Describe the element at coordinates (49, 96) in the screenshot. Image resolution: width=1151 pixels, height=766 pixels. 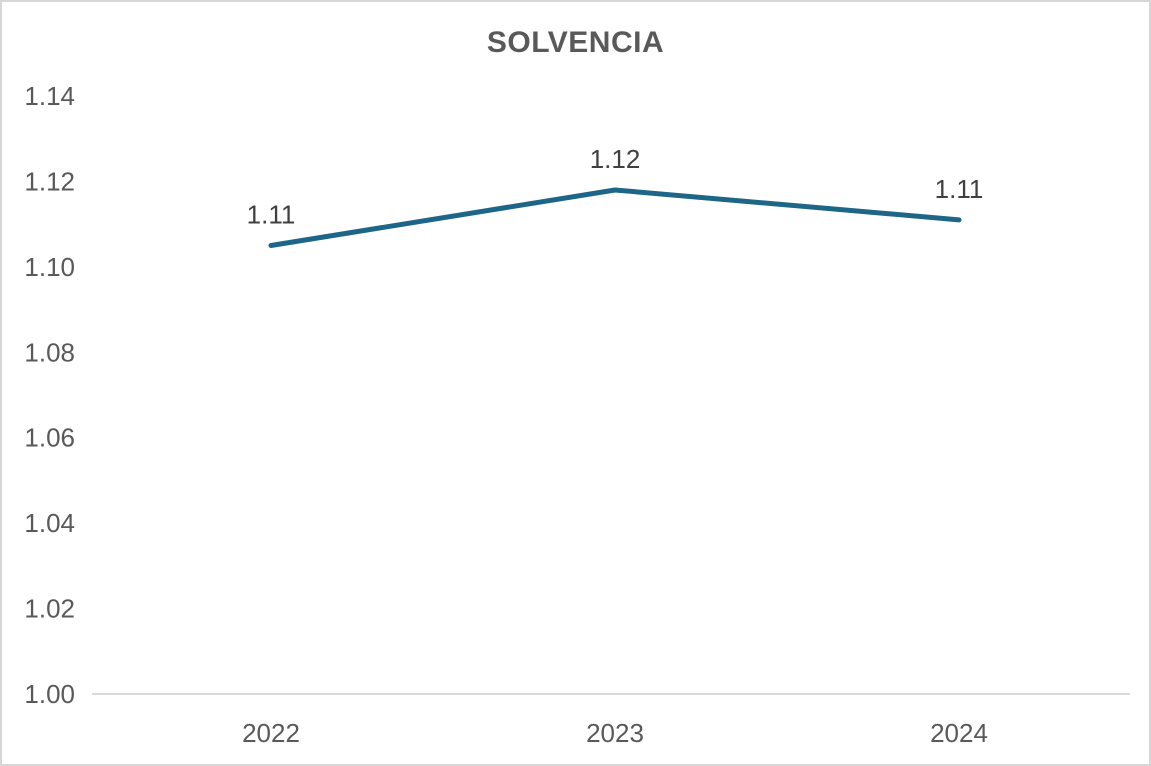
I see `y-tick-label: 1.14` at that location.